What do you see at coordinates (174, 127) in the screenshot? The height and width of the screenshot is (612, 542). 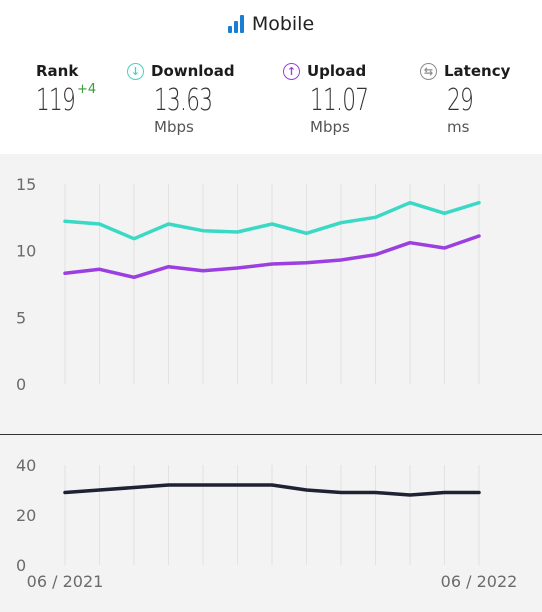 I see `download-unit: Mbps` at bounding box center [174, 127].